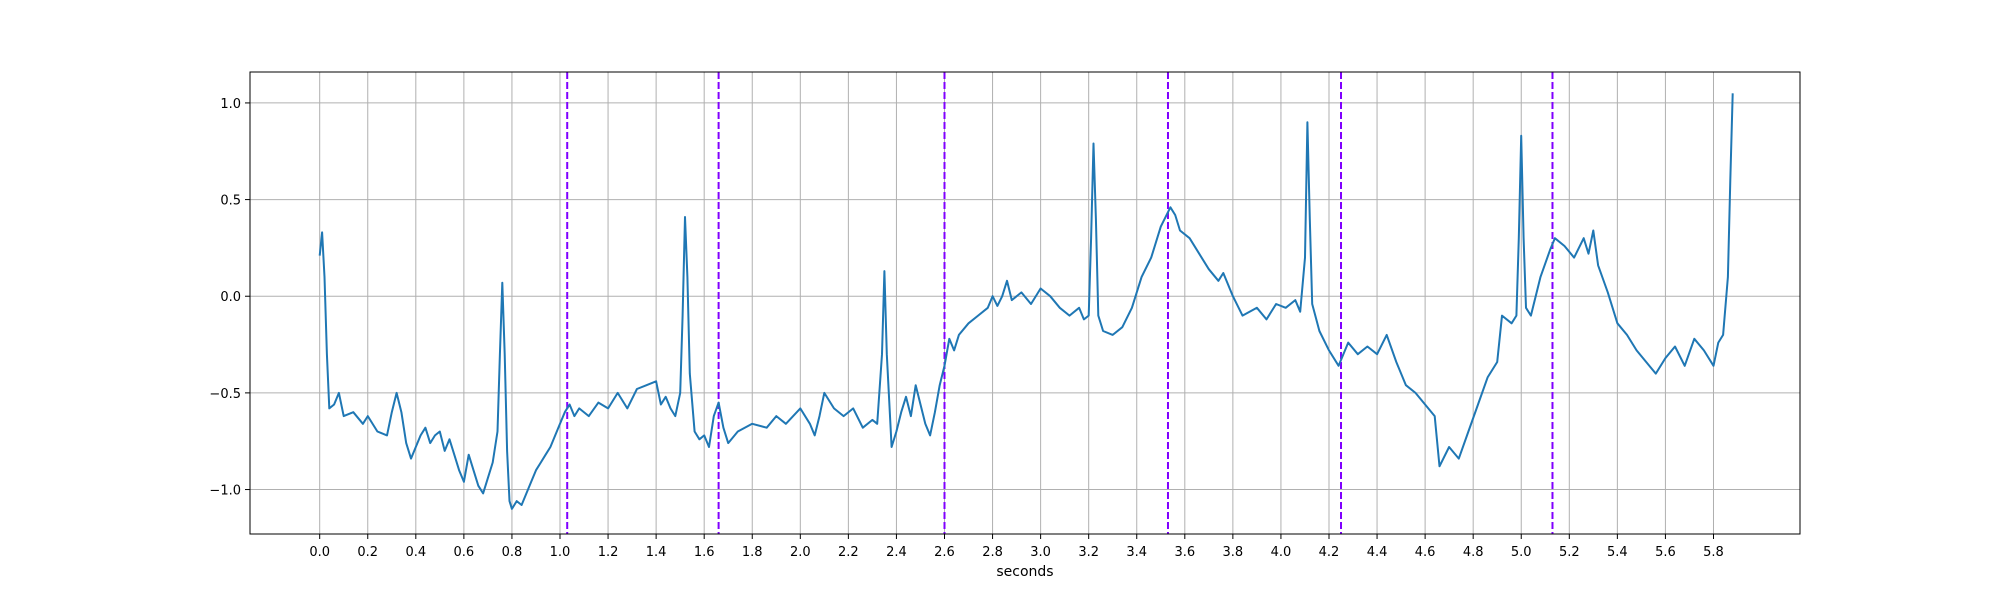  Describe the element at coordinates (1617, 552) in the screenshot. I see `x-tick-label: 5.4` at that location.